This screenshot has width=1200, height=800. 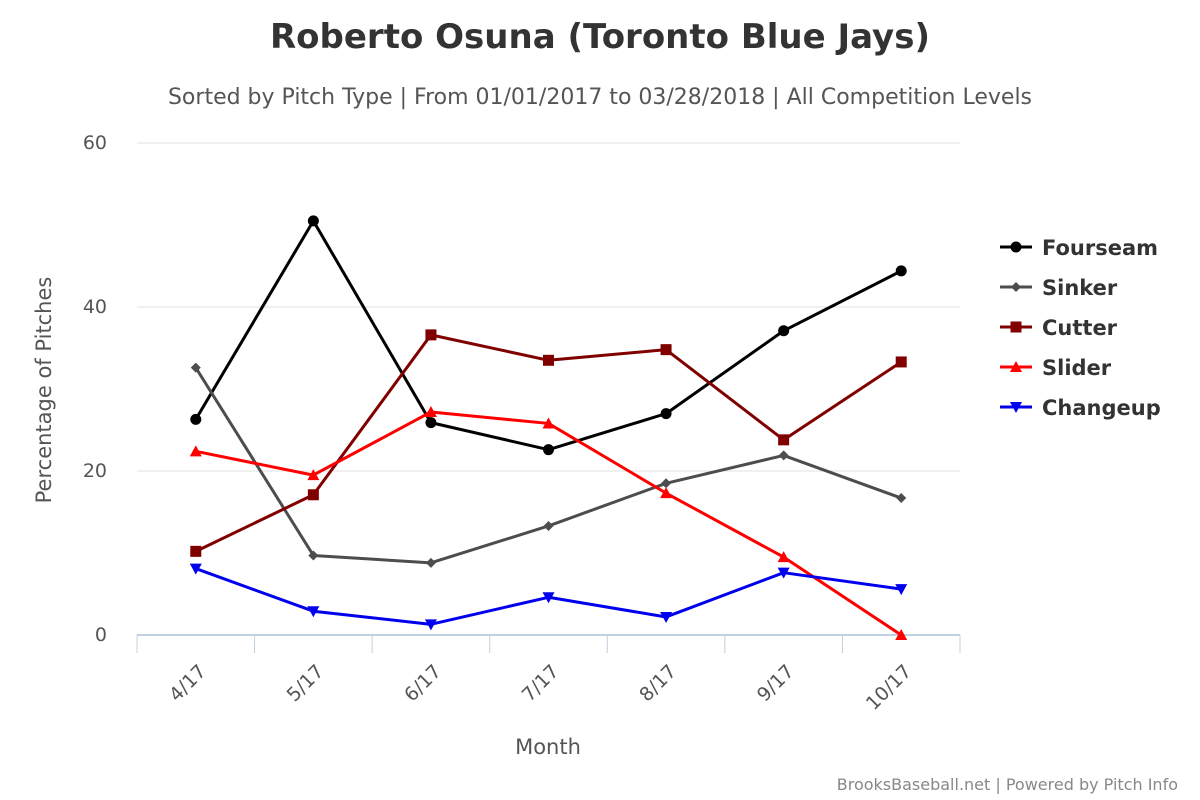 I want to click on legend-item-sinker: Sinker, so click(x=1059, y=288).